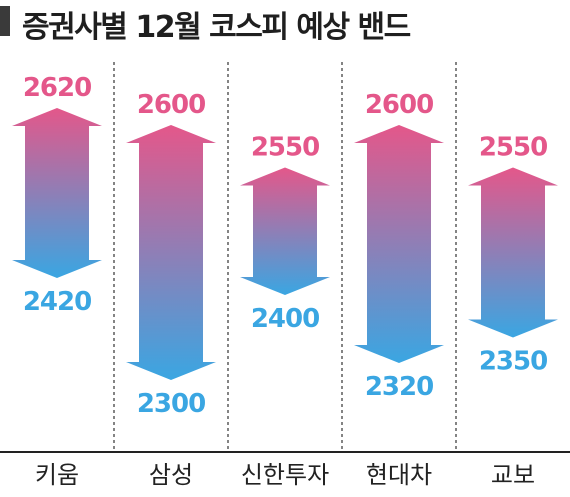  I want to click on category-labels: 키움 삼성 신한투자 현대차 교보, so click(285, 475).